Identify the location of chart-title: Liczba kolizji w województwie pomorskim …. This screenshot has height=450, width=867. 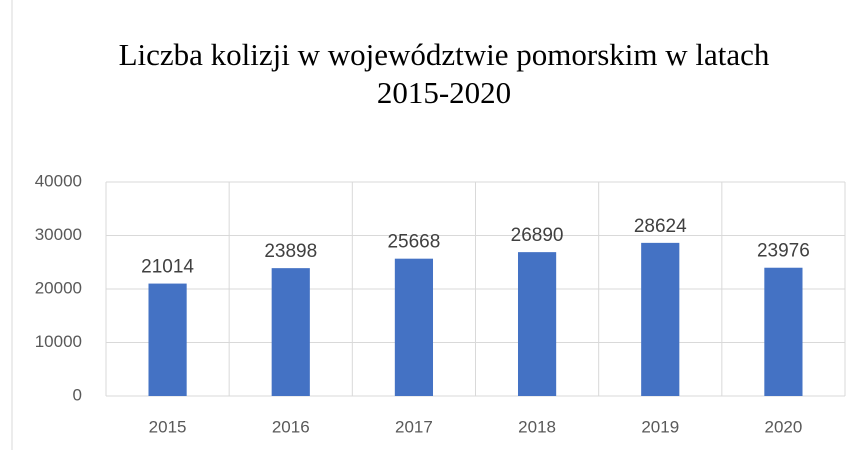
(444, 73).